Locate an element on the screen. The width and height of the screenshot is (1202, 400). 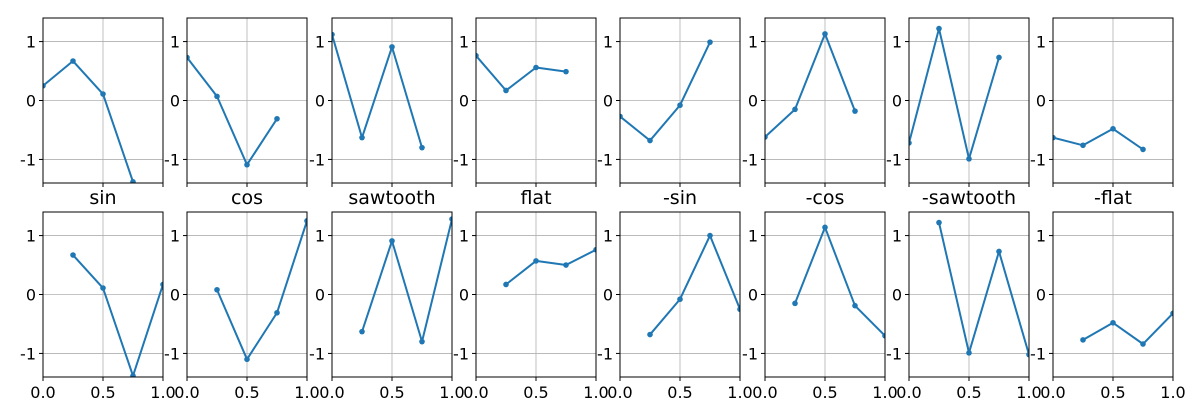
subplot-7: -1 0 1 is located at coordinates (958, 102).